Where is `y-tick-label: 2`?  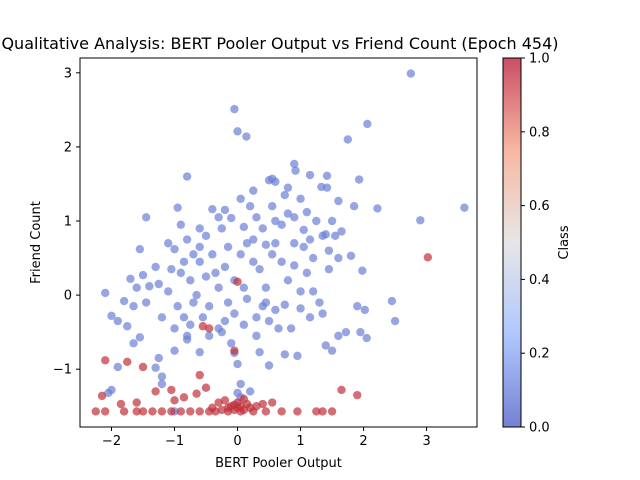 y-tick-label: 2 is located at coordinates (68, 147).